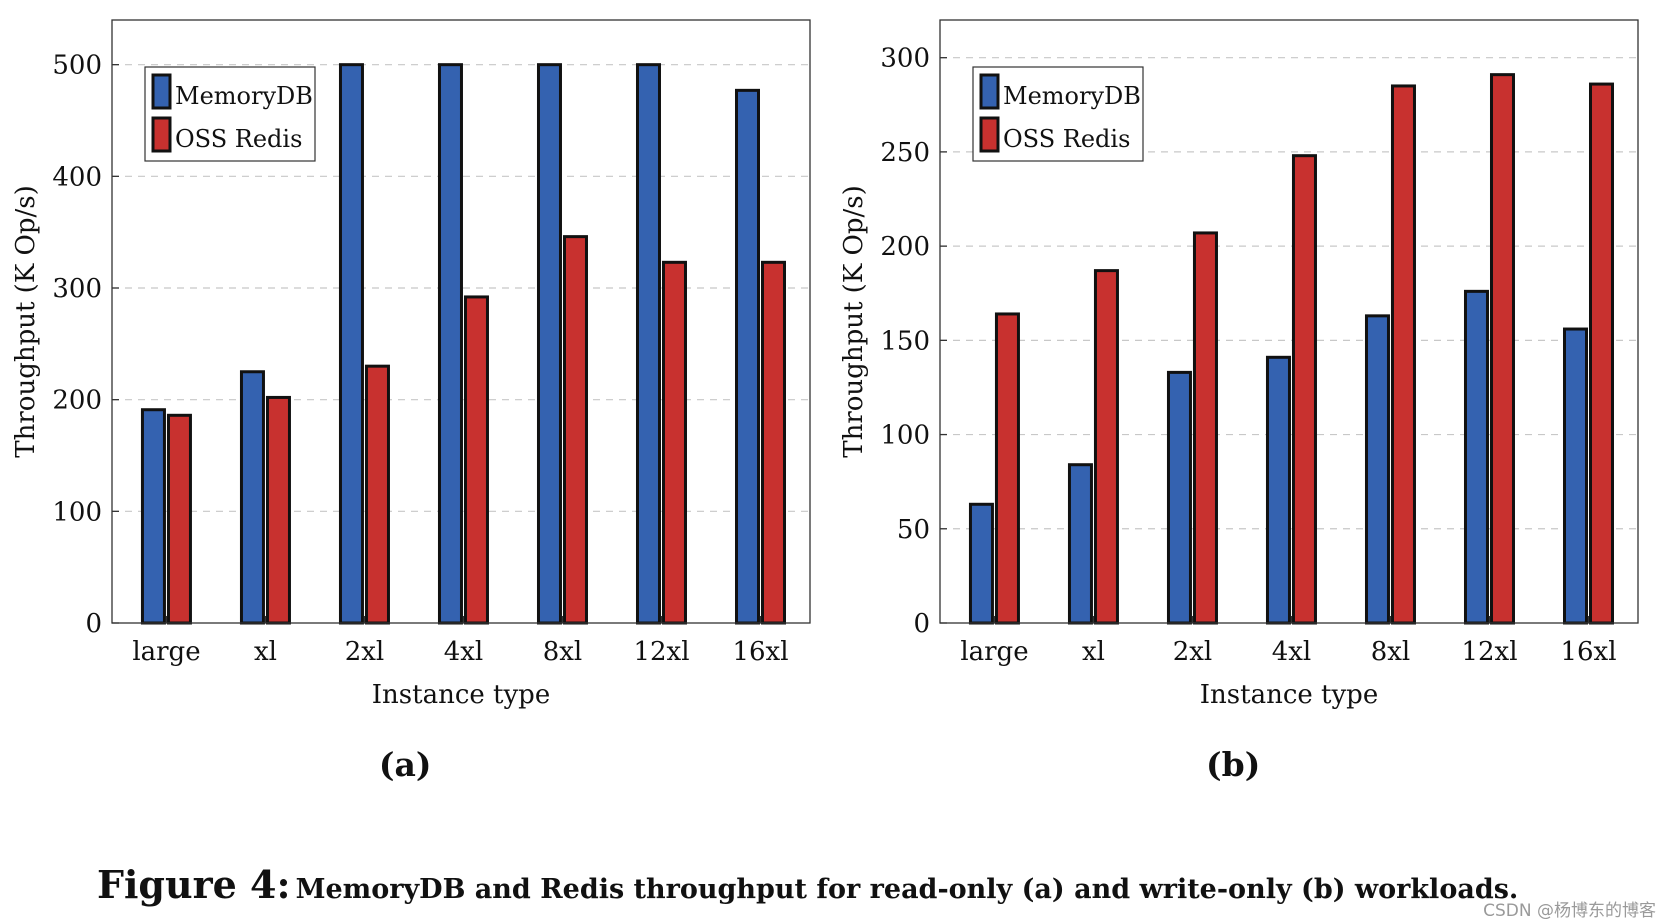 This screenshot has height=922, width=1670. What do you see at coordinates (905, 341) in the screenshot?
I see `y-tick-label: 150` at bounding box center [905, 341].